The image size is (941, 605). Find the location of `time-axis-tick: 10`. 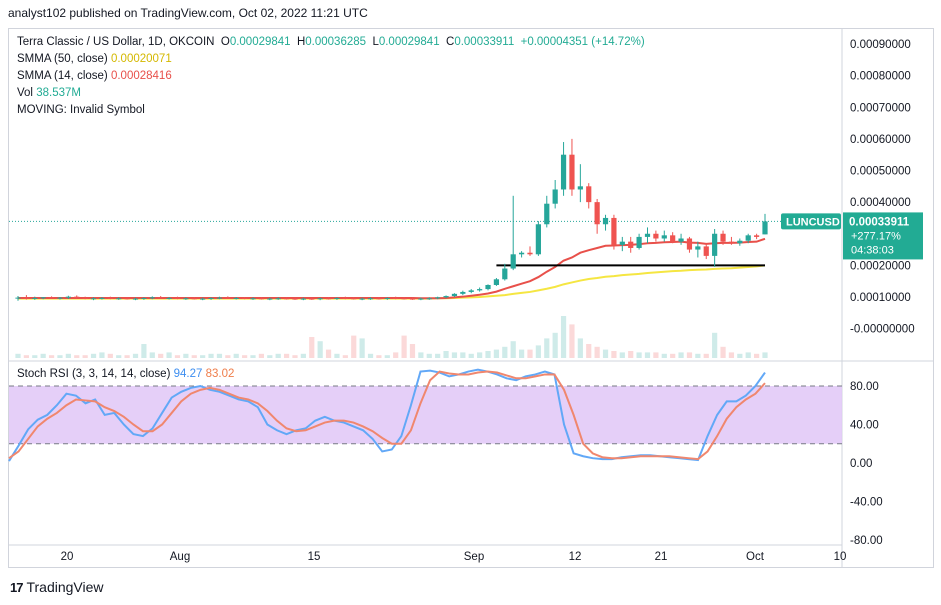

time-axis-tick: 10 is located at coordinates (840, 557).